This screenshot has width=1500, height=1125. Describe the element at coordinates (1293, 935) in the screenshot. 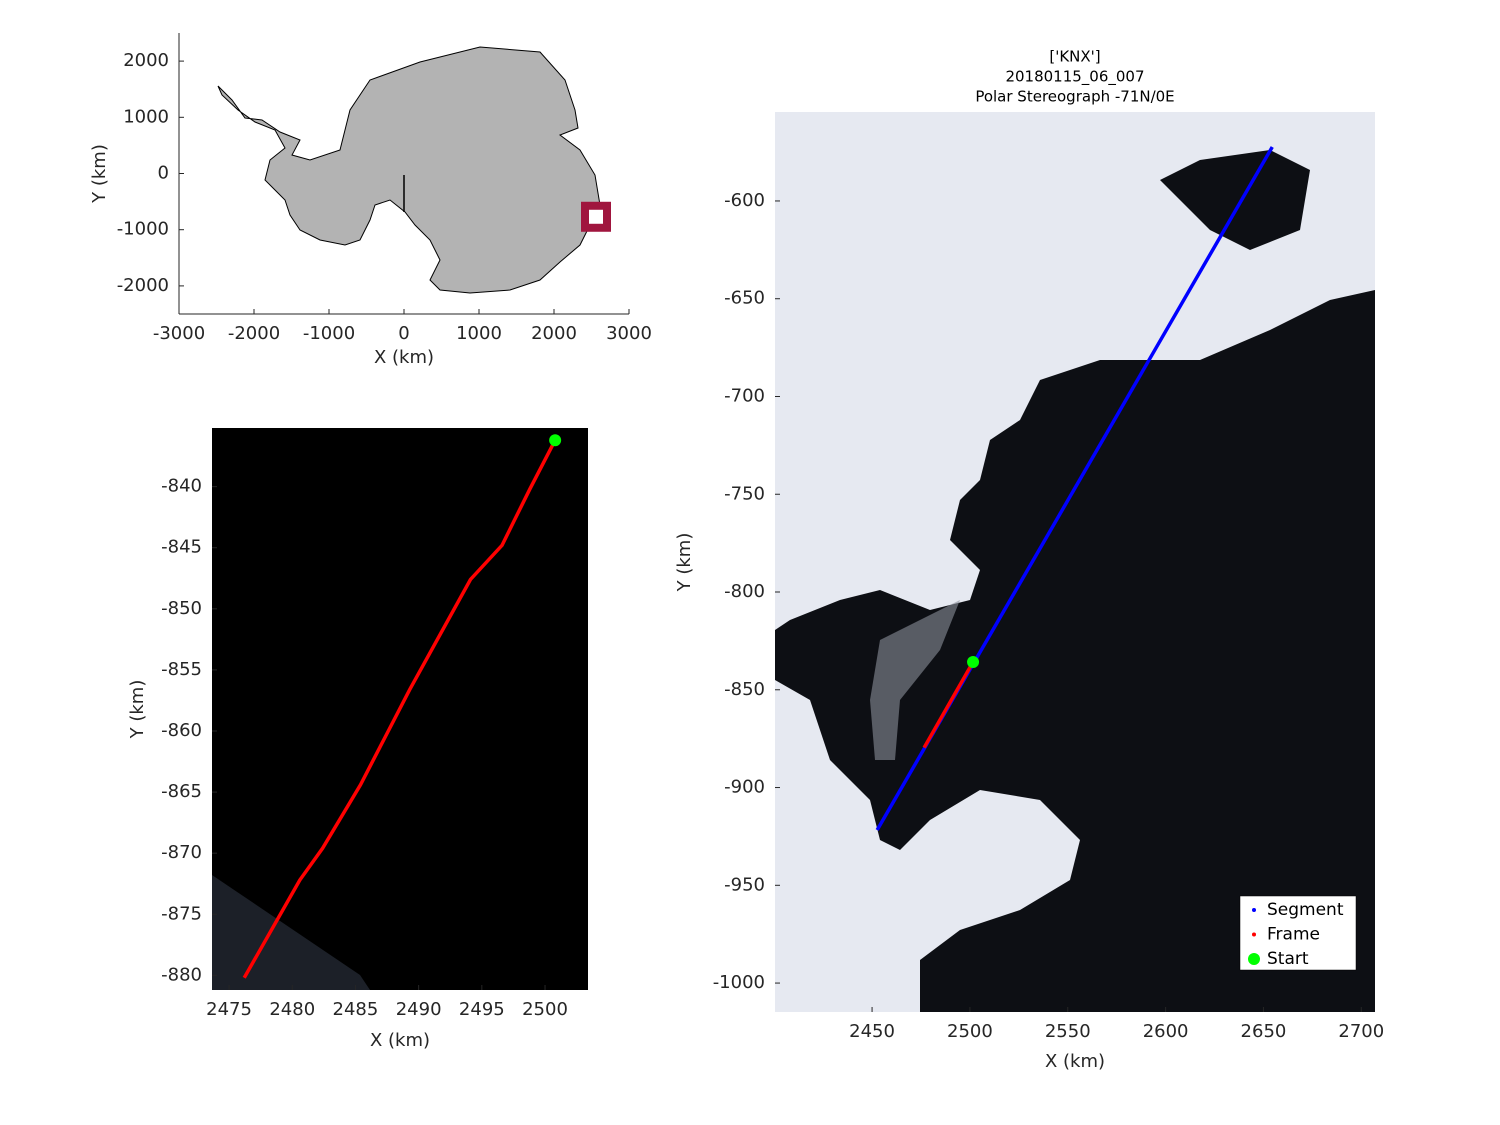

I see `legend-text: Frame` at that location.